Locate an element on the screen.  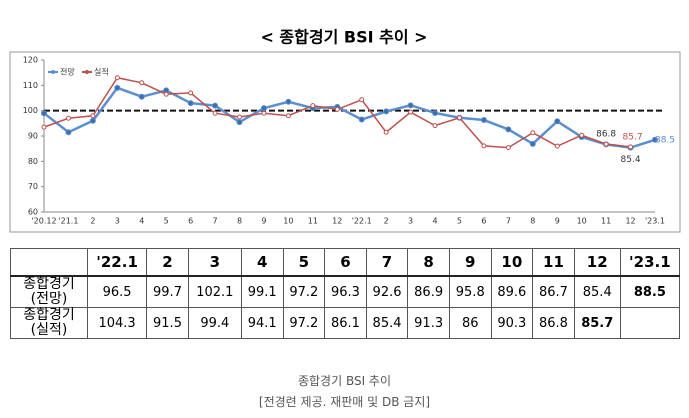
table-cell: 91.5 is located at coordinates (167, 323).